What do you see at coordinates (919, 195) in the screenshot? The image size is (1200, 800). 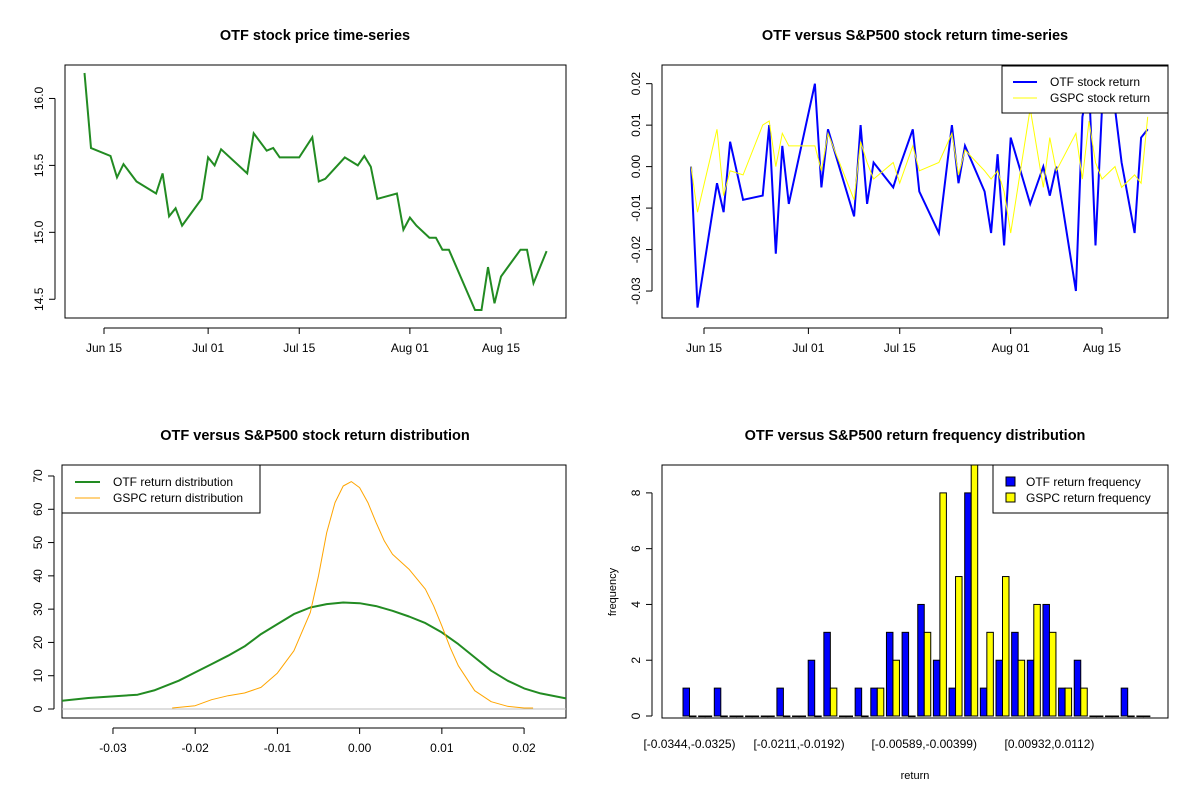 I see `otf-return-line` at bounding box center [919, 195].